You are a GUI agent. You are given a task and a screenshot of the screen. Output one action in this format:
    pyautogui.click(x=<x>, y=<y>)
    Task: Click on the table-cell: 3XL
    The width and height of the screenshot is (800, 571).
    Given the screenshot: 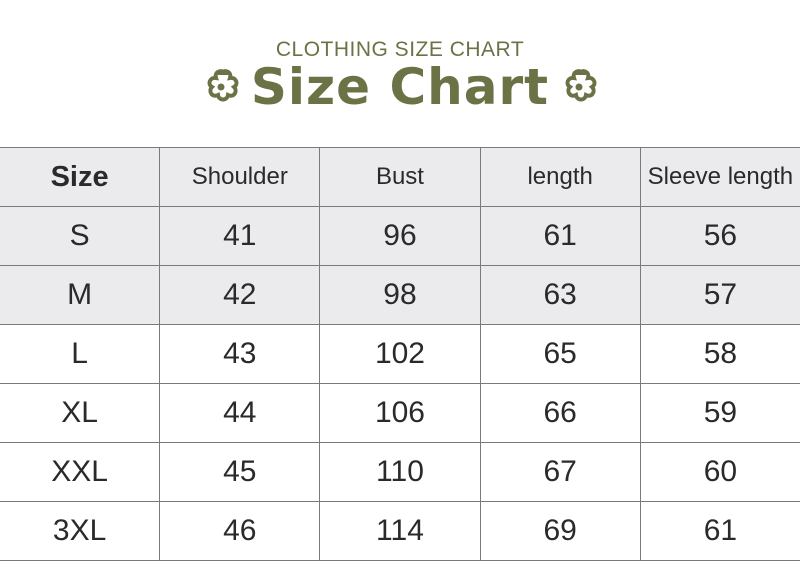 What is the action you would take?
    pyautogui.click(x=80, y=531)
    